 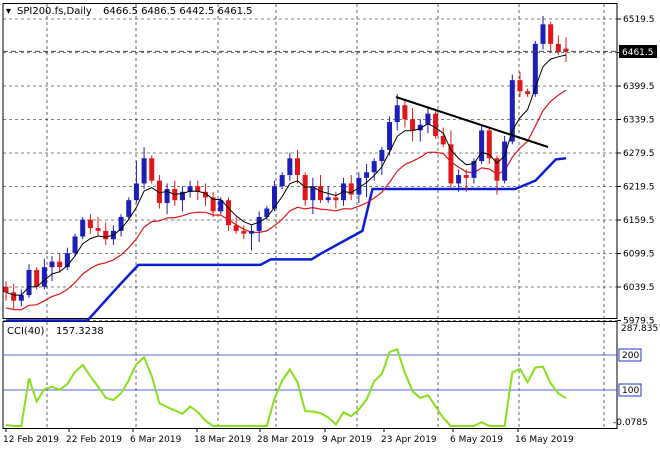 What do you see at coordinates (639, 322) in the screenshot?
I see `price-tick-label: 5979.5` at bounding box center [639, 322].